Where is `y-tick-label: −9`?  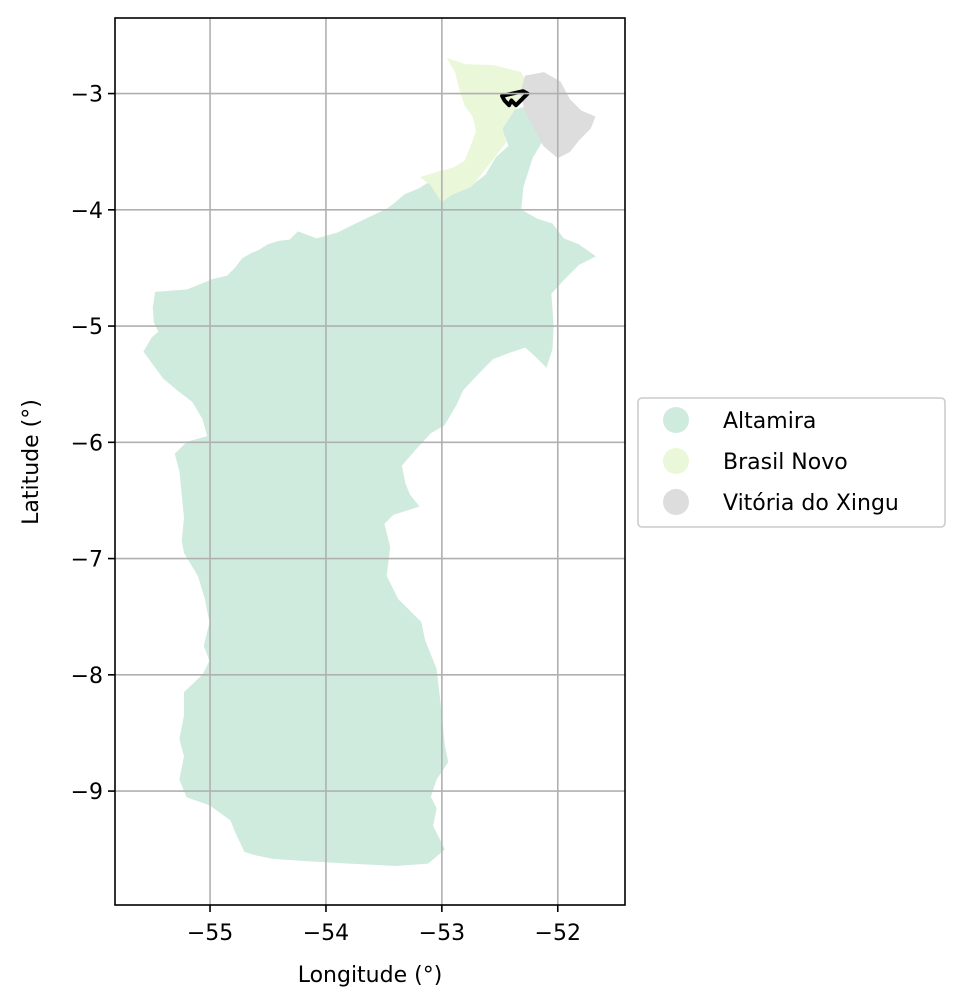
y-tick-label: −9 is located at coordinates (87, 792).